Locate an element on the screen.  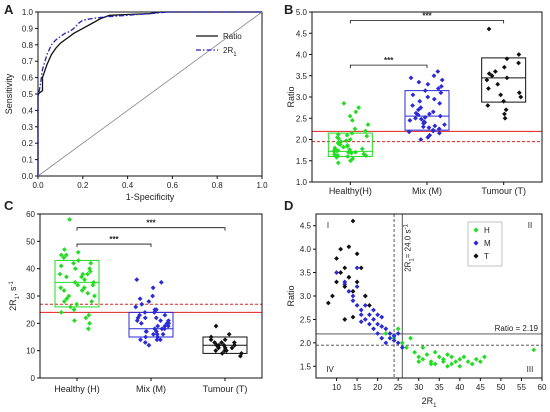
quadrant-label-4: IV is located at coordinates (330, 369).